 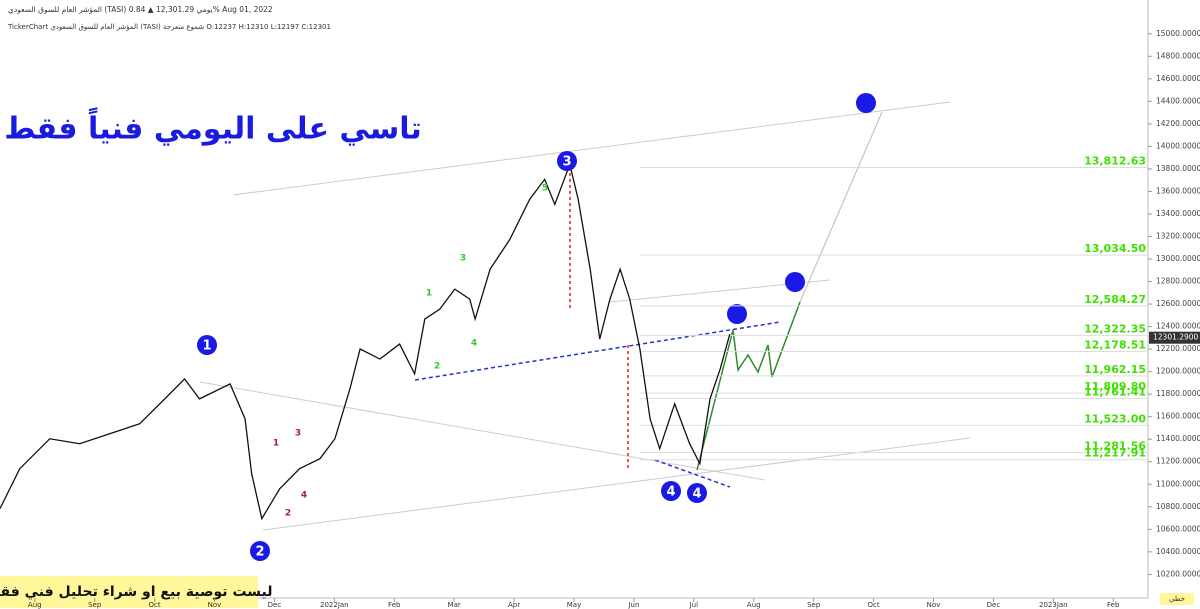 What do you see at coordinates (1178, 235) in the screenshot?
I see `y-tick-label: 13200.0000` at bounding box center [1178, 235].